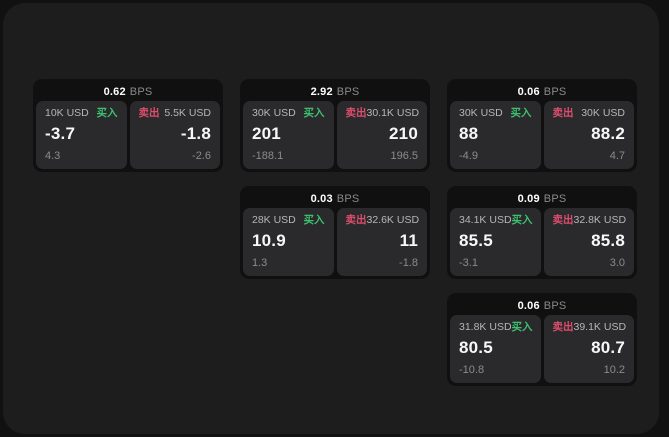  Describe the element at coordinates (321, 198) in the screenshot. I see `bps-value: 0.03` at that location.